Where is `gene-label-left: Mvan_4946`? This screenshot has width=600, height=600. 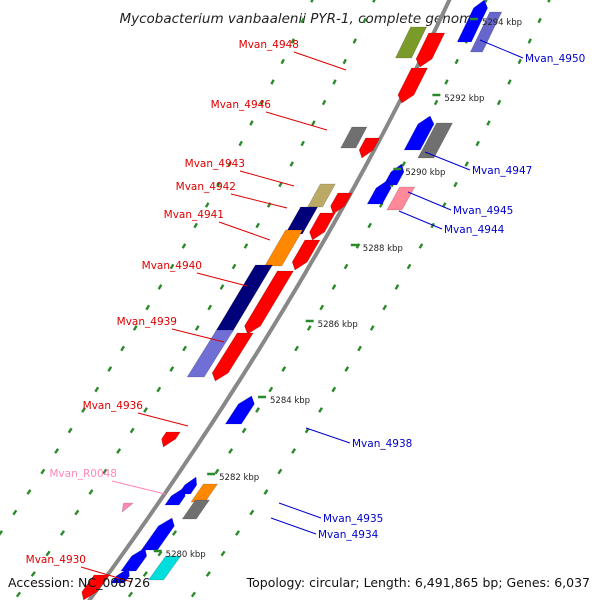 gene-label-left: Mvan_4946 is located at coordinates (241, 105).